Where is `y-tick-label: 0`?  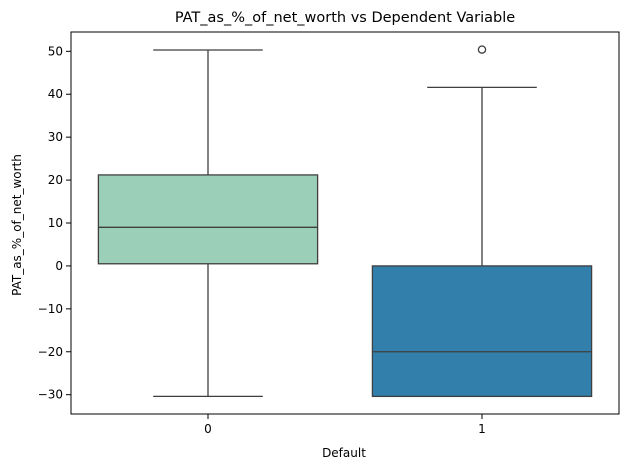
y-tick-label: 0 is located at coordinates (59, 266).